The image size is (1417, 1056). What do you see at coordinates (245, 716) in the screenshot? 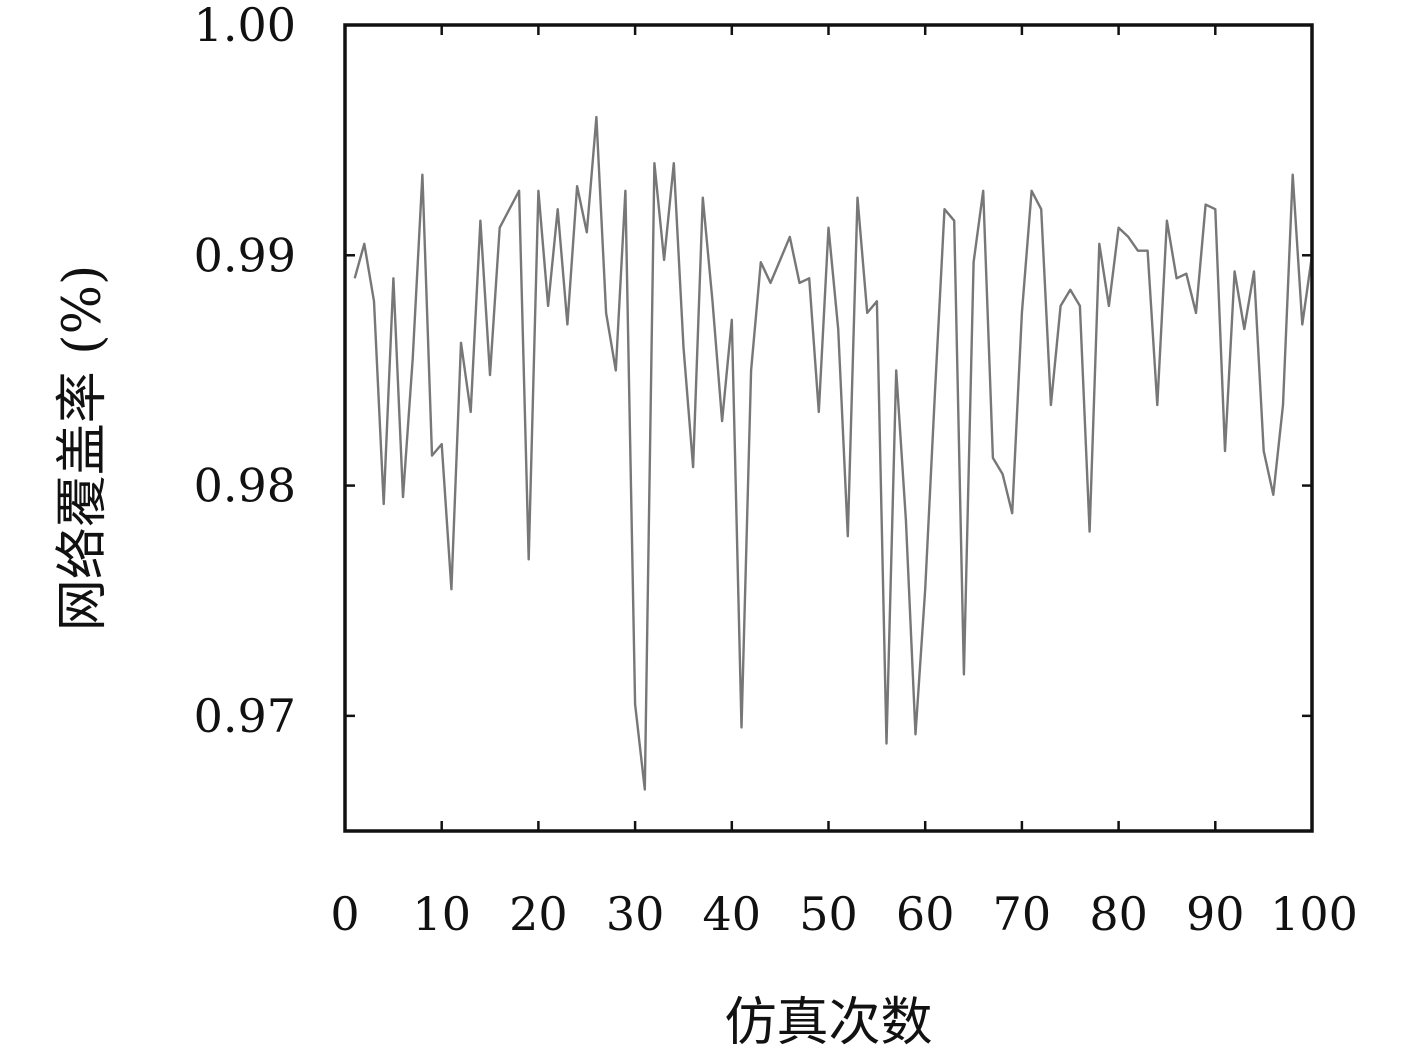
I see `y-tick-label: 0.97` at bounding box center [245, 716].